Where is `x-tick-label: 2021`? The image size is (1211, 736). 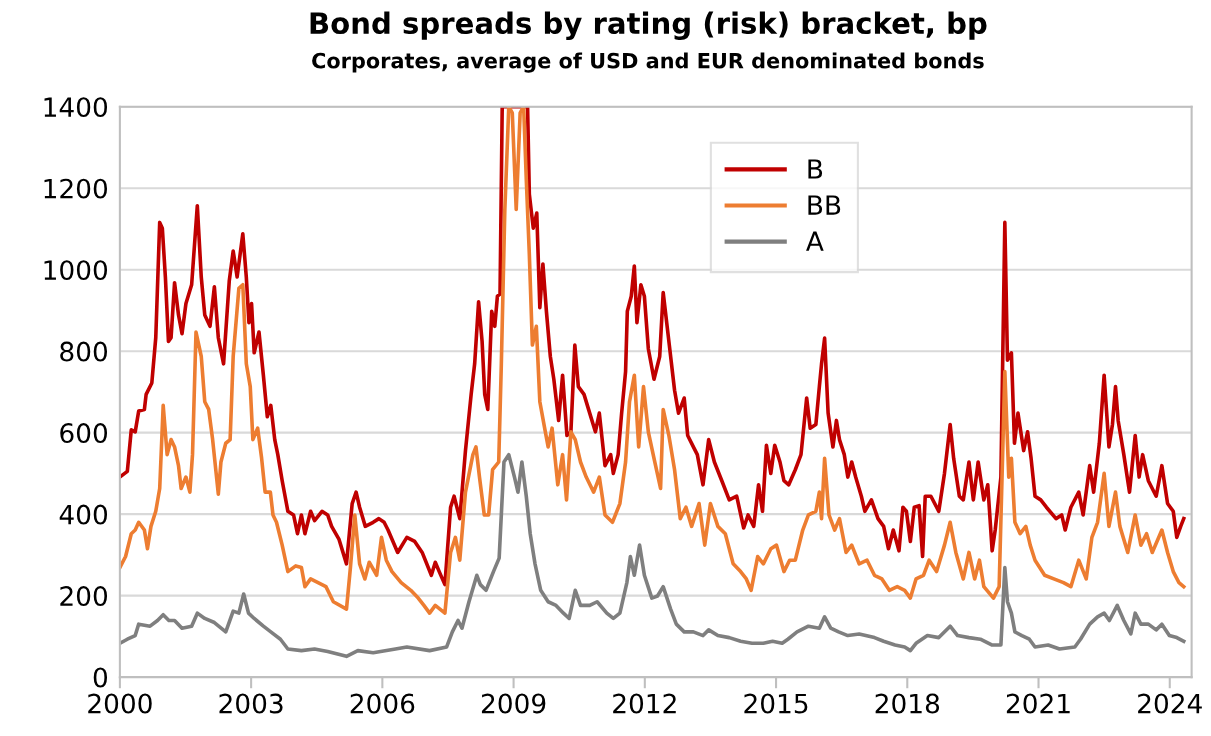 x-tick-label: 2021 is located at coordinates (1038, 703).